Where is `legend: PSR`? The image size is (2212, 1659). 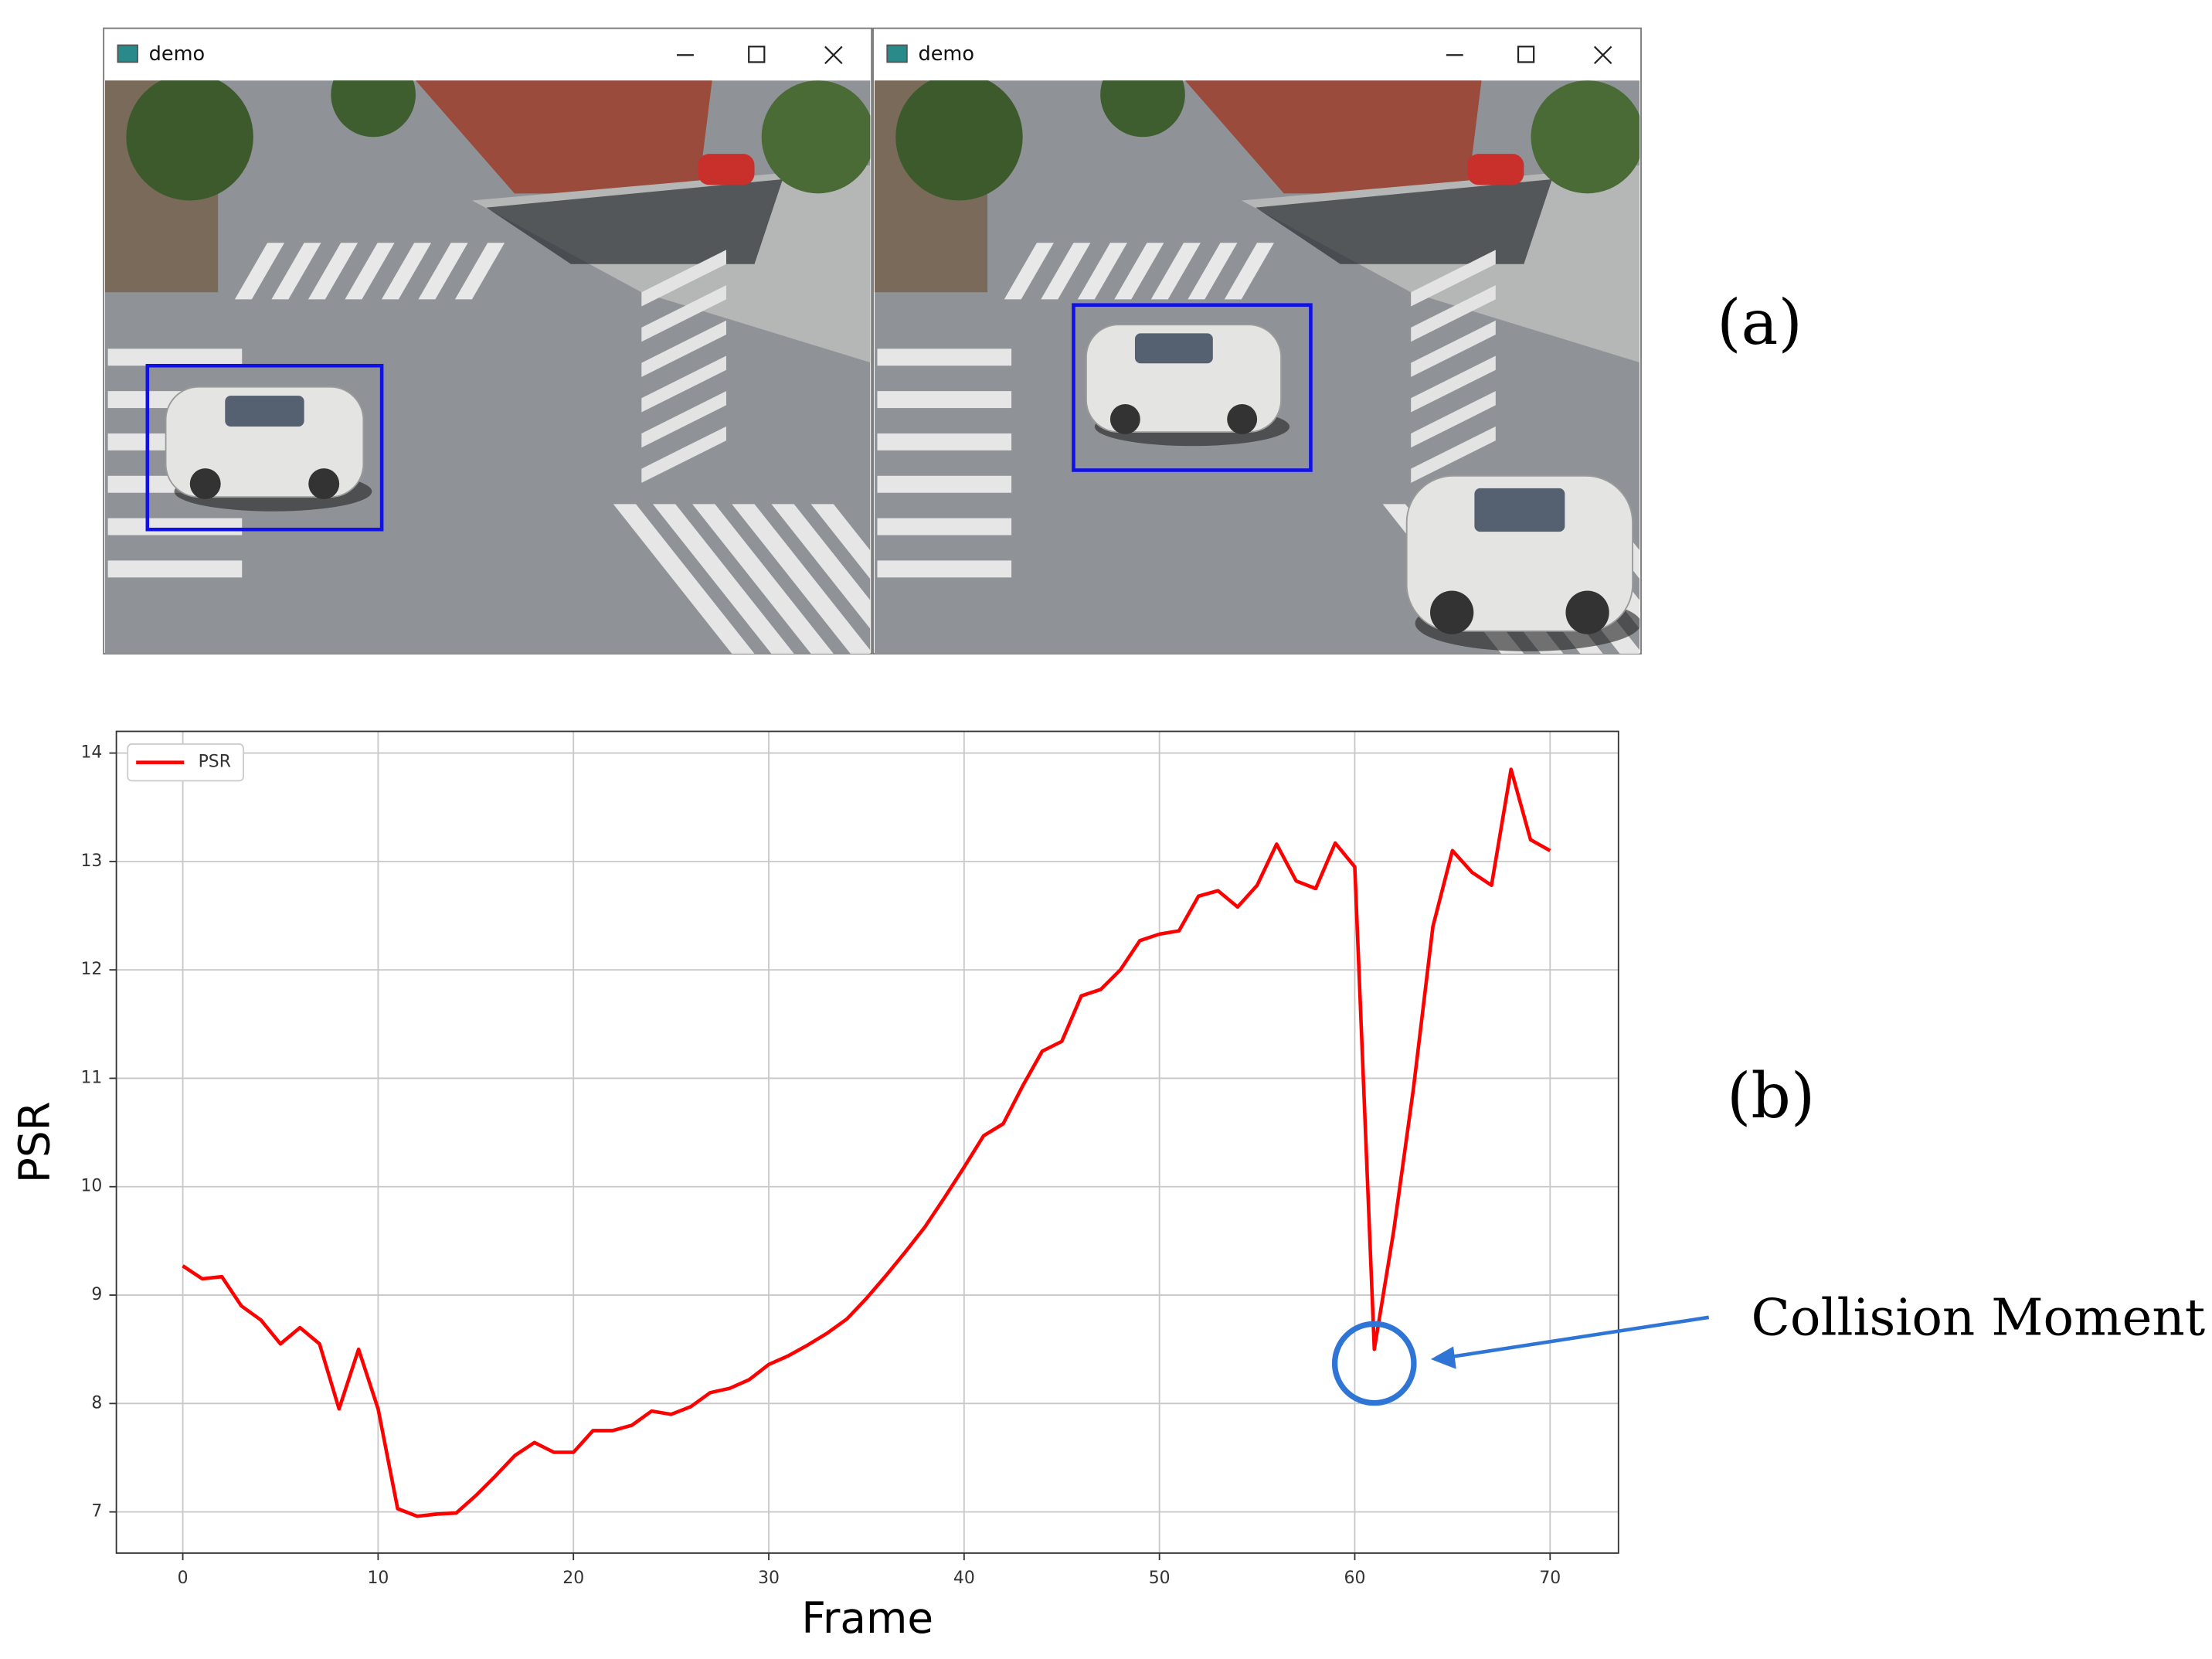
legend: PSR is located at coordinates (185, 762).